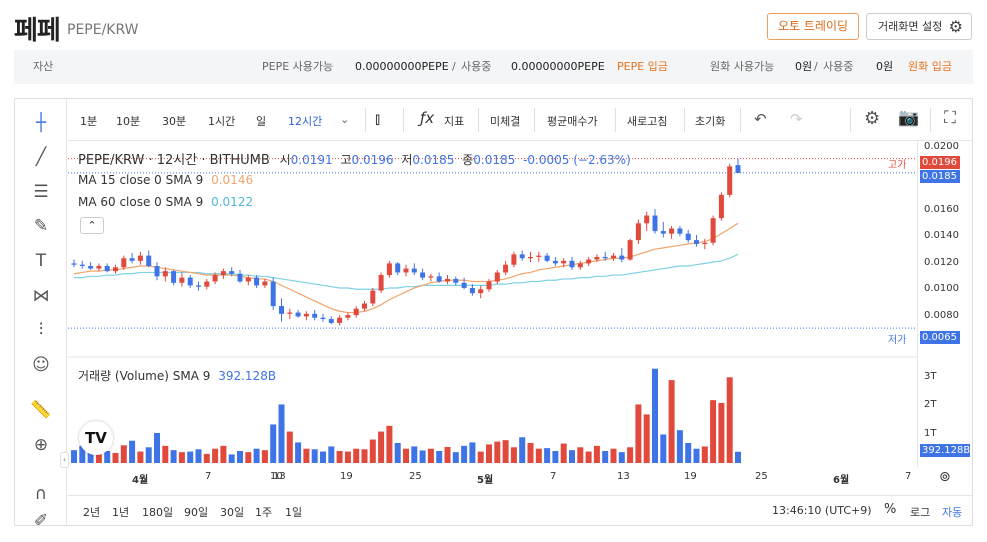 Image resolution: width=987 pixels, height=542 pixels. What do you see at coordinates (294, 512) in the screenshot?
I see `range-1d: 1일` at bounding box center [294, 512].